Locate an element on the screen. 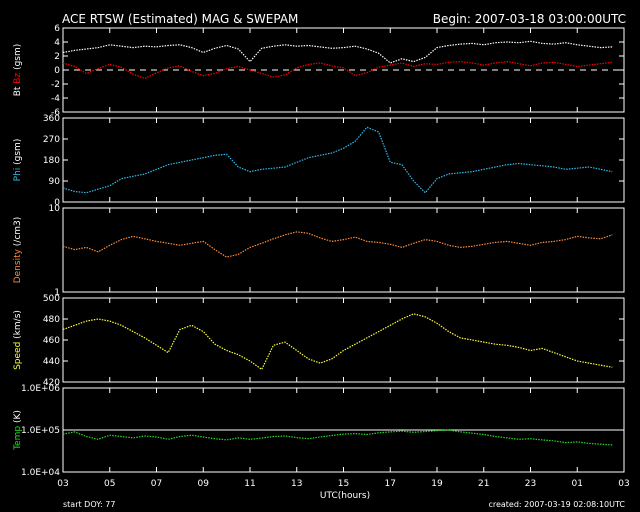 This screenshot has width=640, height=512. y-tick-label: 1.0E+04 is located at coordinates (40, 473).